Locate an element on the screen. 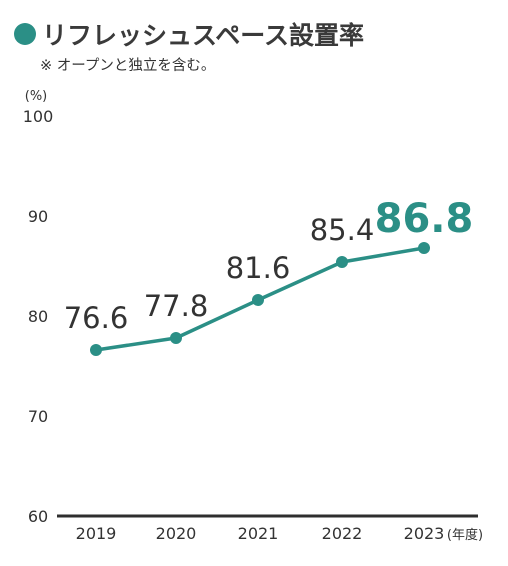 This screenshot has width=508, height=566. chart-title: リフレッシュスペース設置率 is located at coordinates (203, 35).